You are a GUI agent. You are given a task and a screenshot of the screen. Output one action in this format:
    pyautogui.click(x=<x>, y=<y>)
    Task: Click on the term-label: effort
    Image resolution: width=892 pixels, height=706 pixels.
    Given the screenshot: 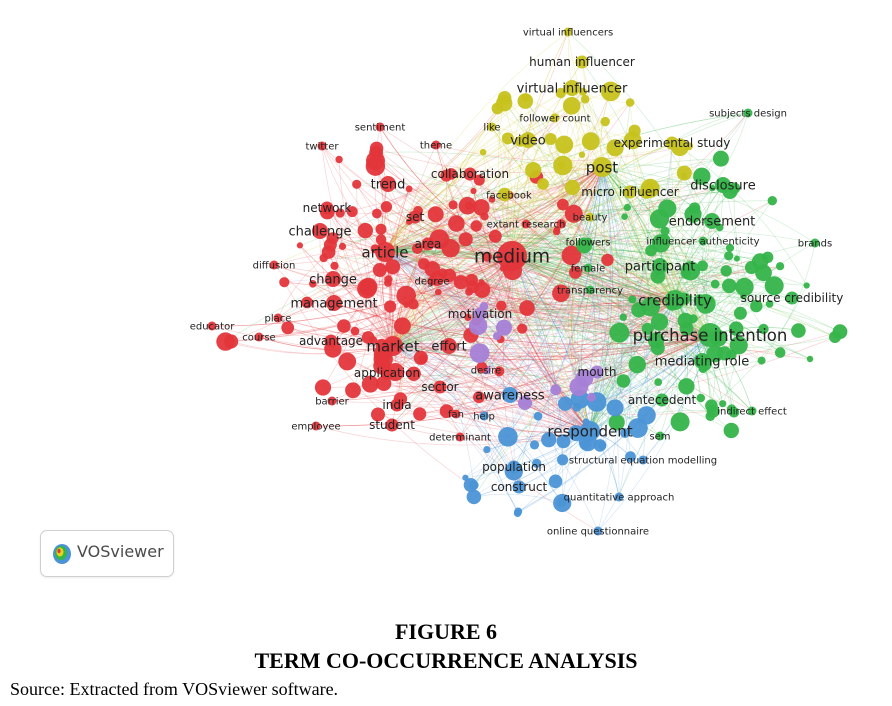 What is the action you would take?
    pyautogui.click(x=448, y=347)
    